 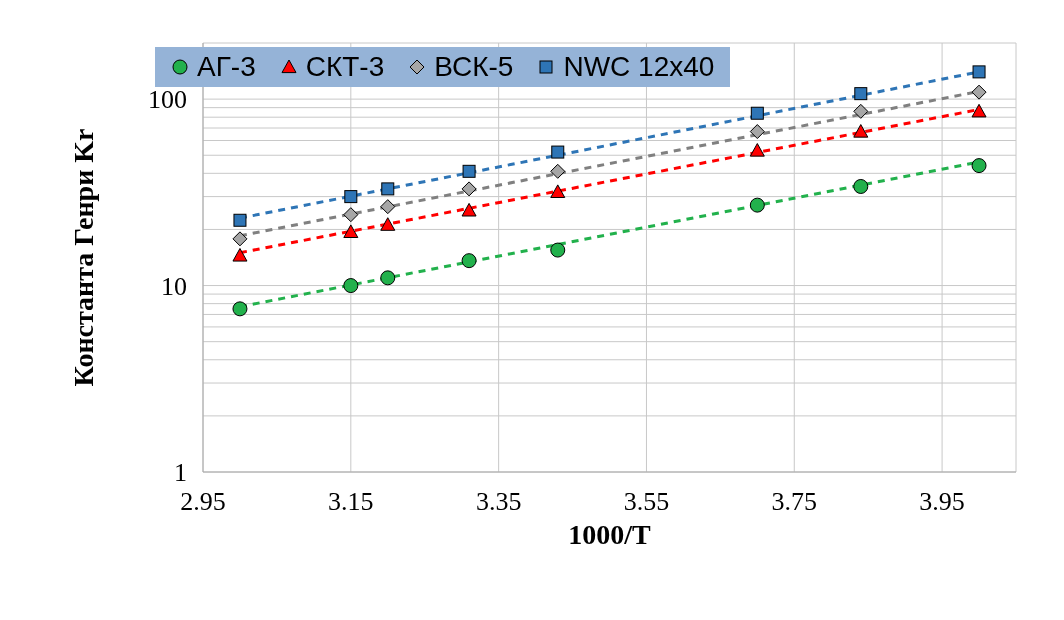 What do you see at coordinates (83, 257) in the screenshot?
I see `y-axis-title: Константа Генри Kr` at bounding box center [83, 257].